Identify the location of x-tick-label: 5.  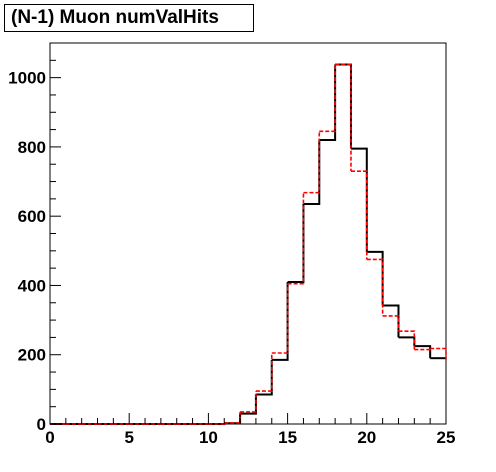
(128, 437).